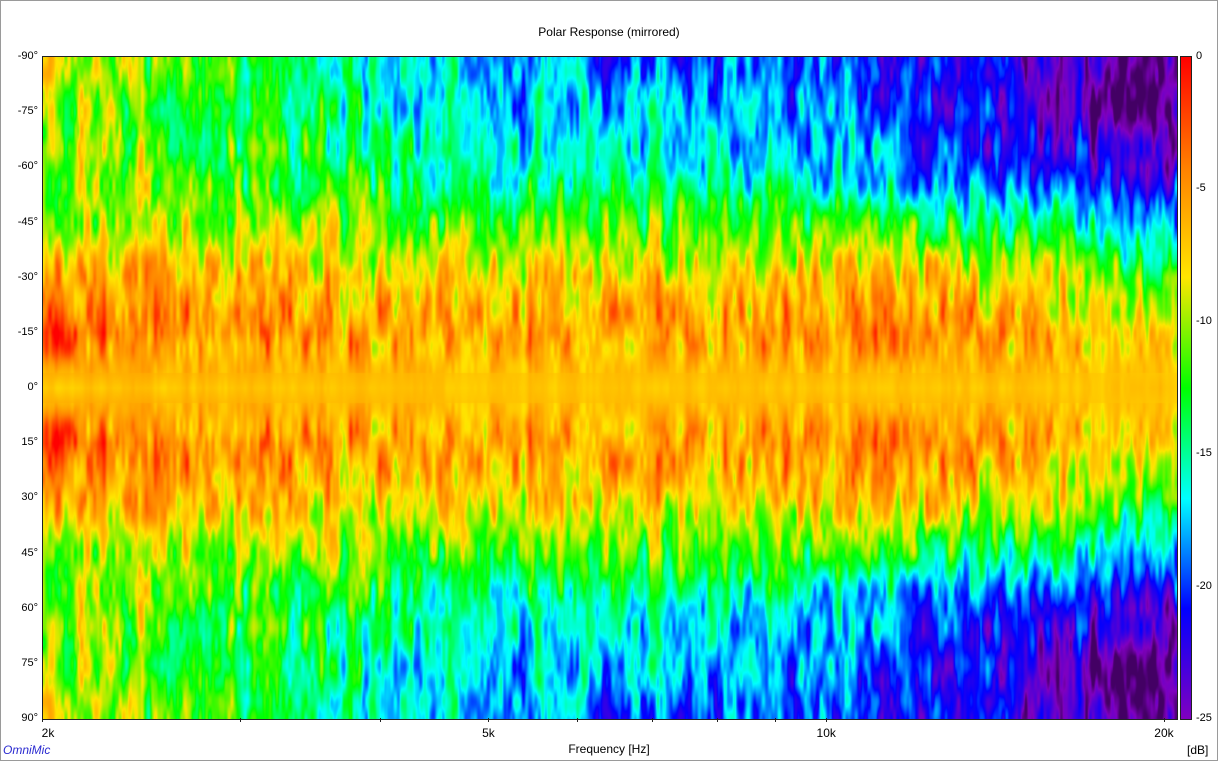 Image resolution: width=1218 pixels, height=761 pixels. I want to click on y-tick-label: 60°, so click(29, 607).